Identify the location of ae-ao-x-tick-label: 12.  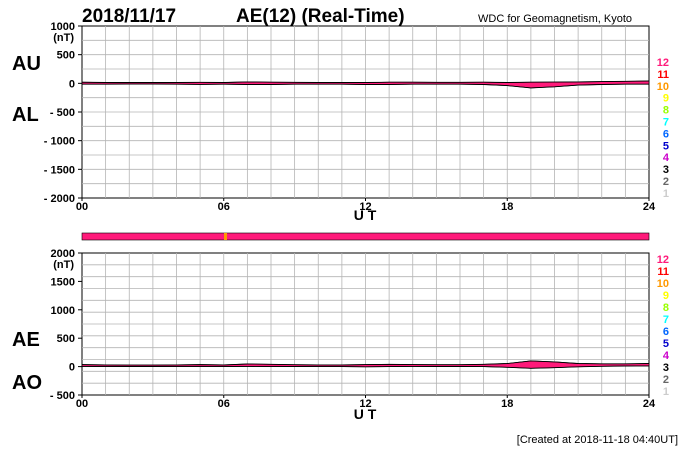
(365, 404).